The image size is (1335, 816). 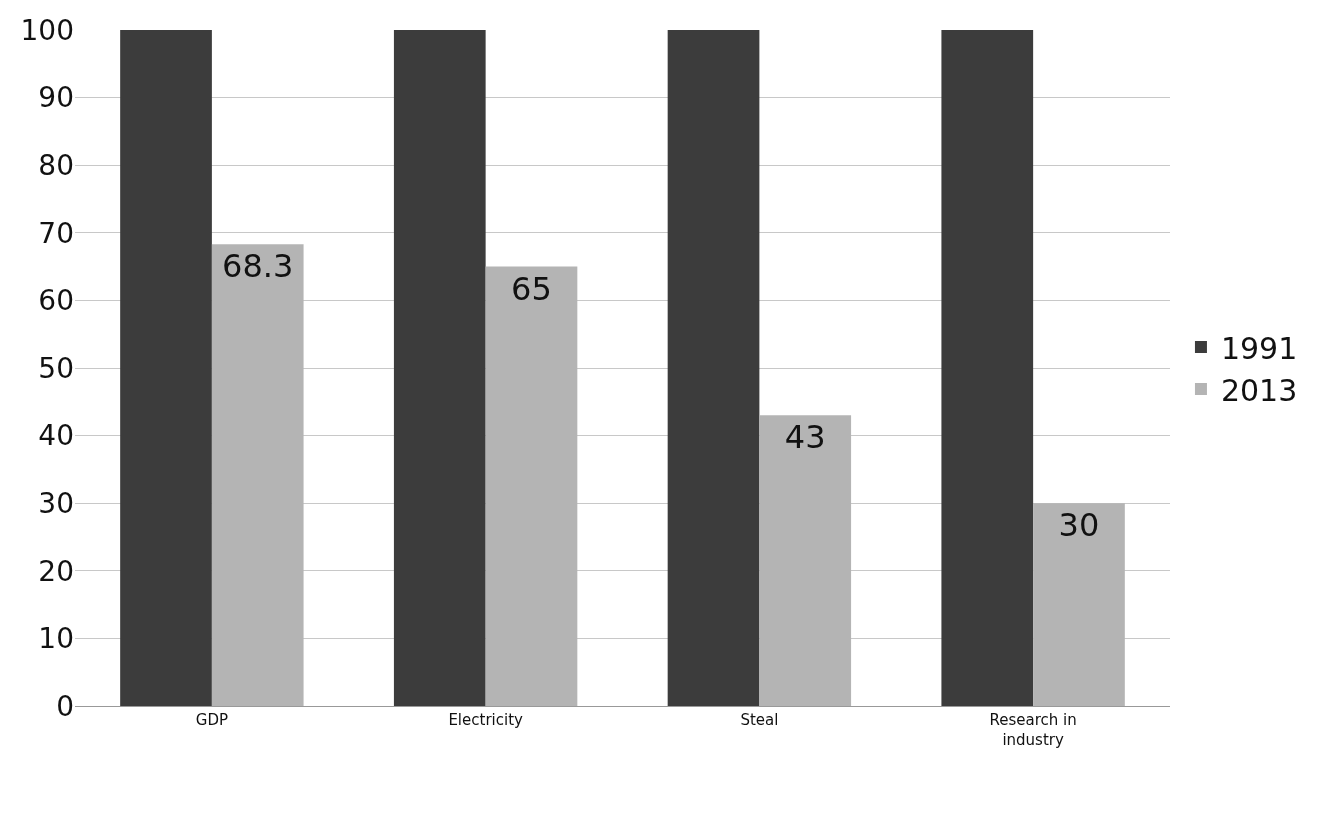 What do you see at coordinates (56, 436) in the screenshot?
I see `y-tick-label: 40` at bounding box center [56, 436].